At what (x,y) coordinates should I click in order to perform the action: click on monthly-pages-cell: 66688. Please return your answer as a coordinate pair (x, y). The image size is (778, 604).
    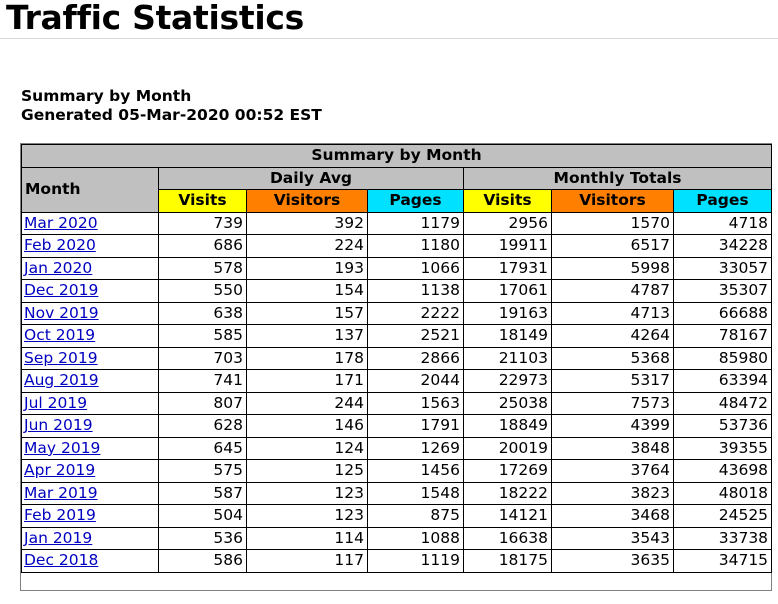
    Looking at the image, I should click on (722, 313).